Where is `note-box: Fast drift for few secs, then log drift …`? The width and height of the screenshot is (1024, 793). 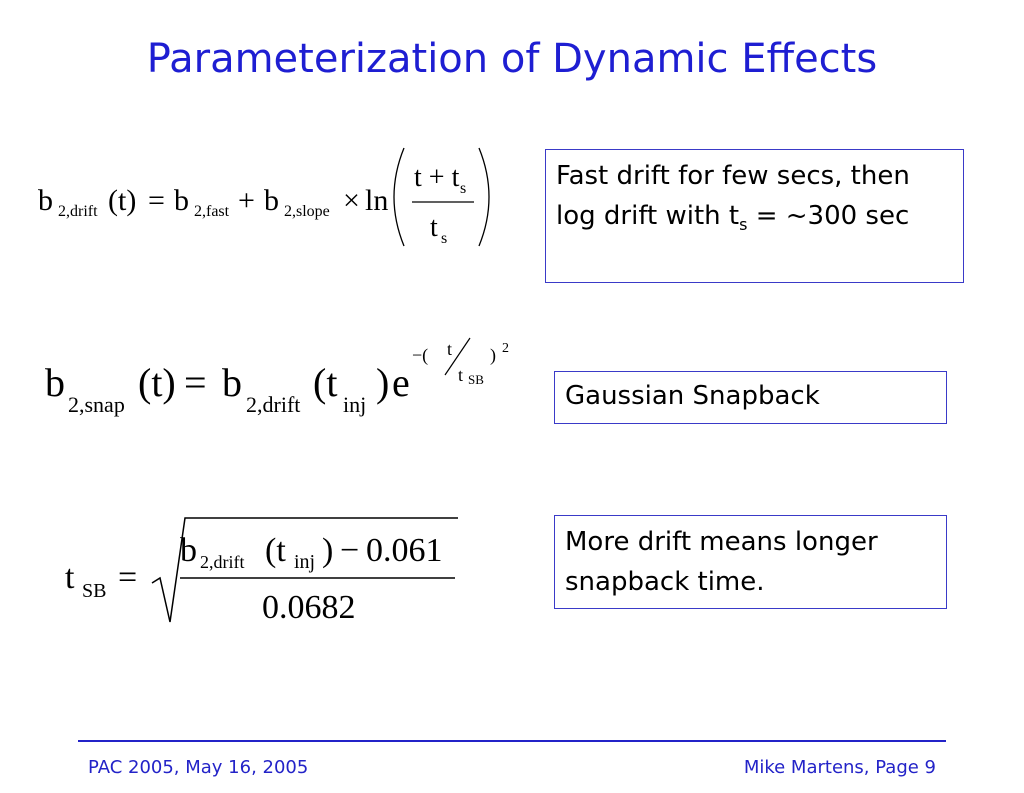
note-box: Fast drift for few secs, then log drift … is located at coordinates (754, 216).